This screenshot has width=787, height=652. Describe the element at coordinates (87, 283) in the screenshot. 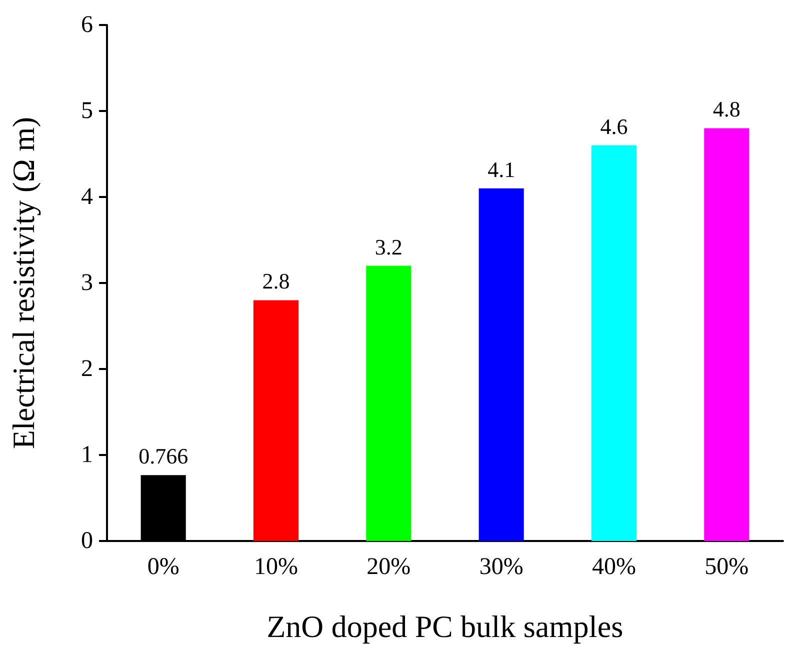

I see `y-tick-label: 3` at that location.